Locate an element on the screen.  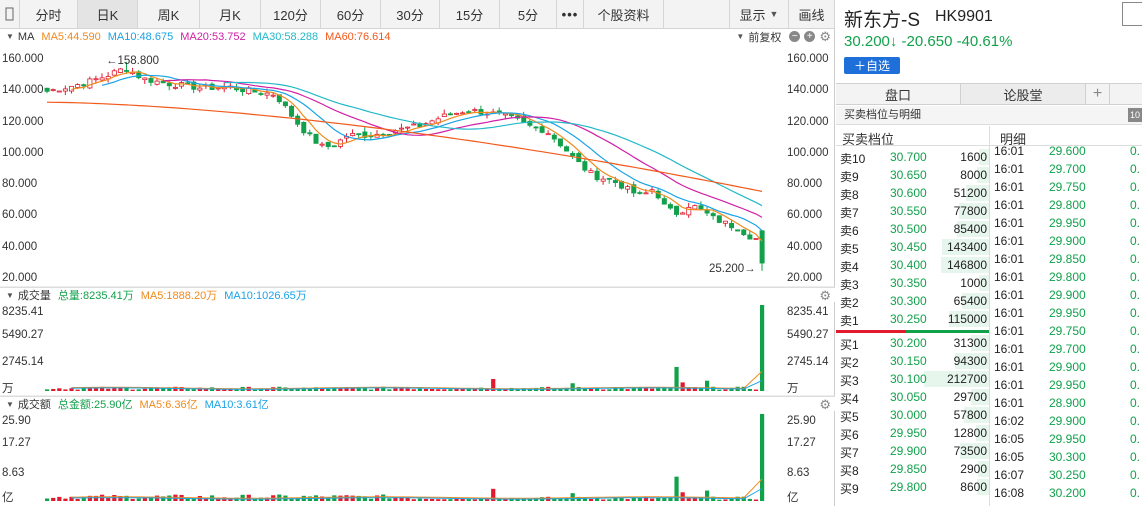
draw-line-button: 画线 is located at coordinates (812, 14).